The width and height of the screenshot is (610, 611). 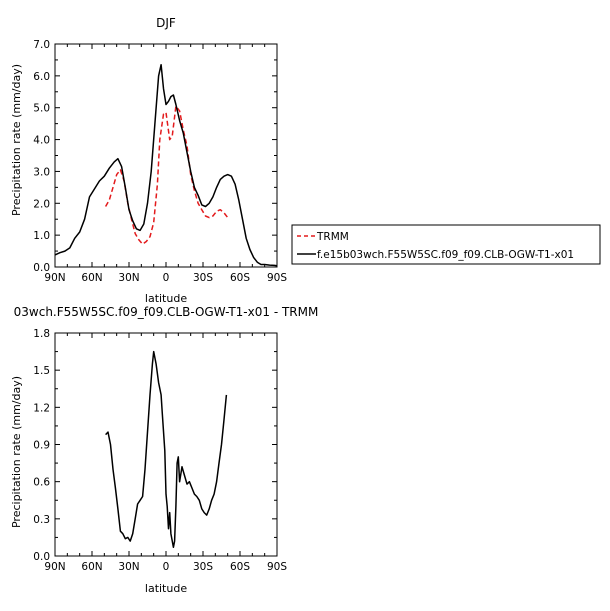 I want to click on bottom-x-tick-label: 90S, so click(x=277, y=567).